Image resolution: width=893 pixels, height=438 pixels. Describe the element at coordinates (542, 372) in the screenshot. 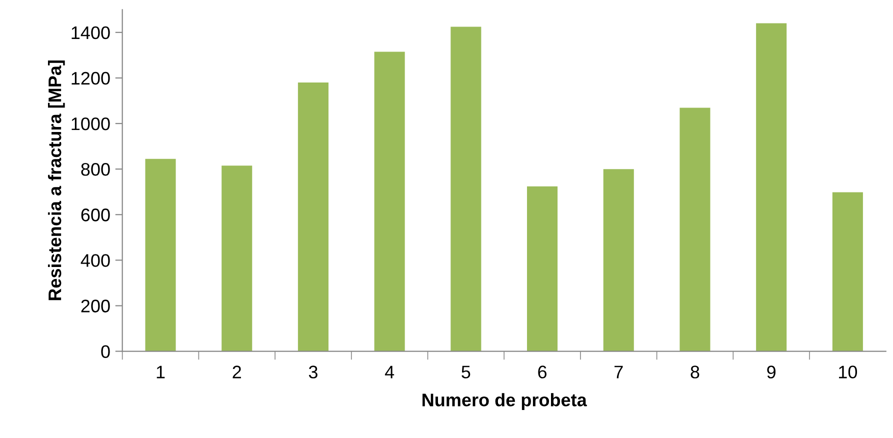

I see `x-tick-label: 6` at that location.